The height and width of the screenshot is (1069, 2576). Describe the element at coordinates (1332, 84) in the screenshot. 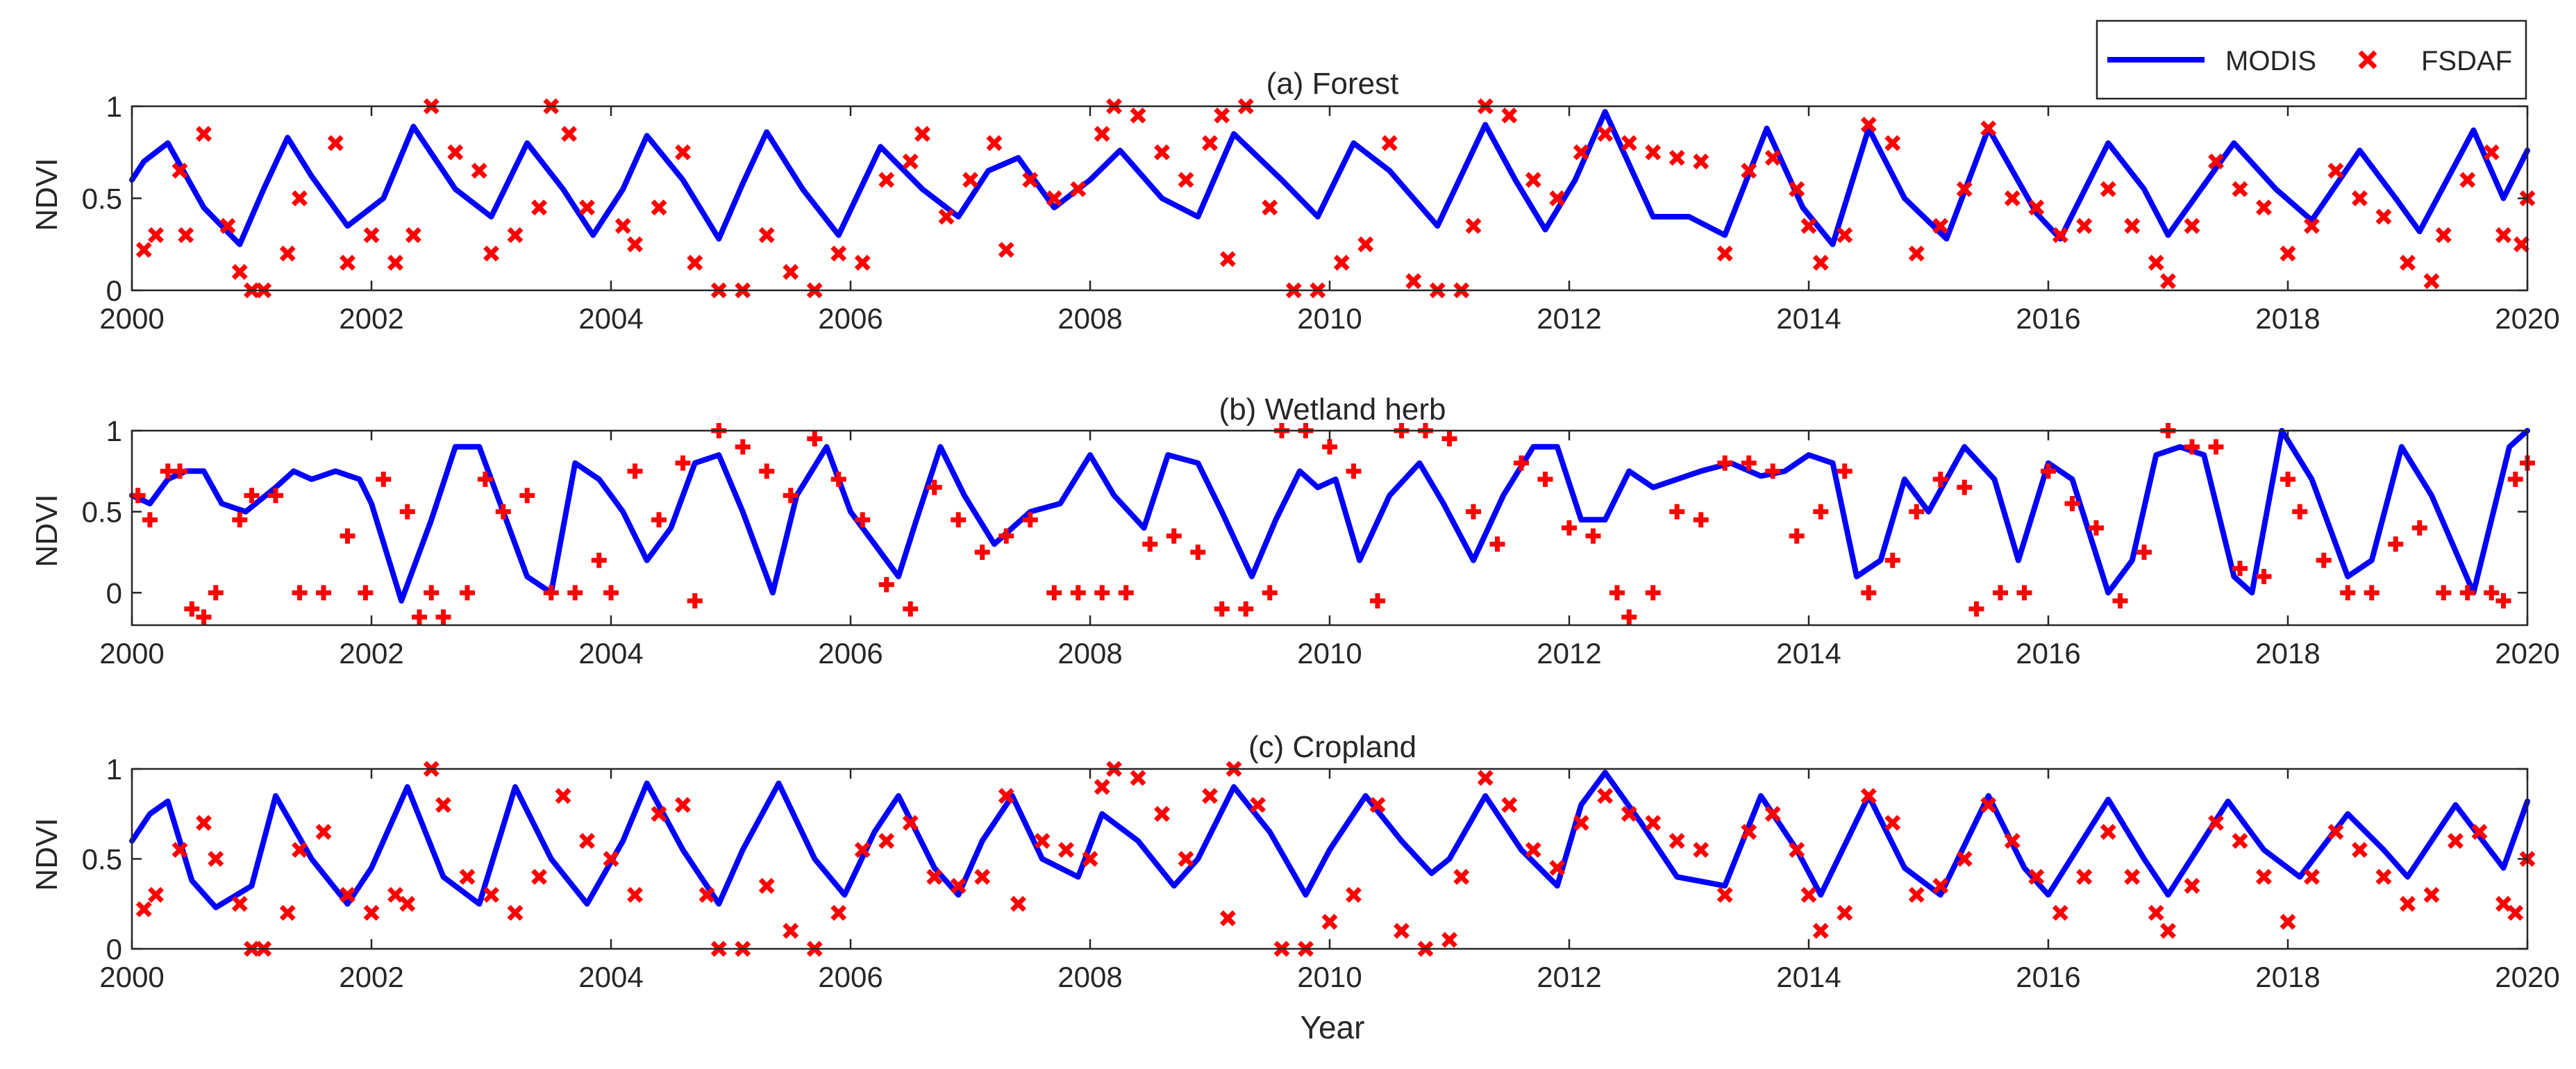

I see `panel-title: (a) Forest` at that location.